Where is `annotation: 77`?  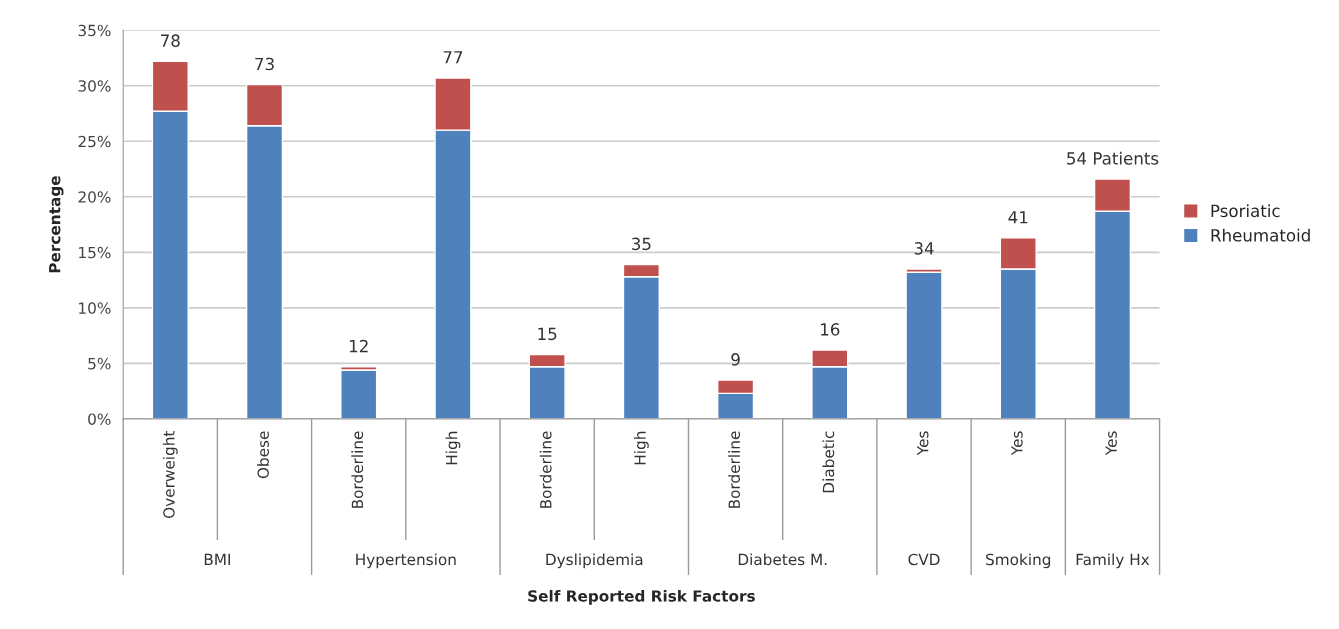
annotation: 77 is located at coordinates (453, 57).